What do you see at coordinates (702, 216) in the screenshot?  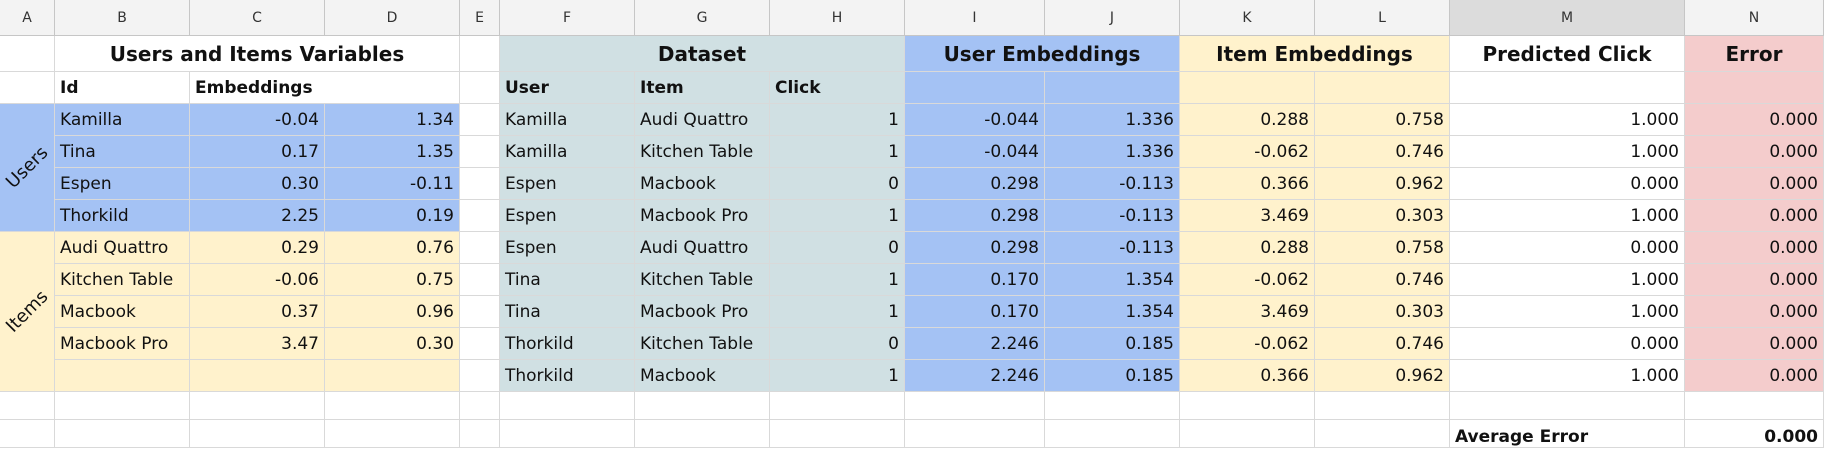 I see `dataset-item: Macbook Pro` at bounding box center [702, 216].